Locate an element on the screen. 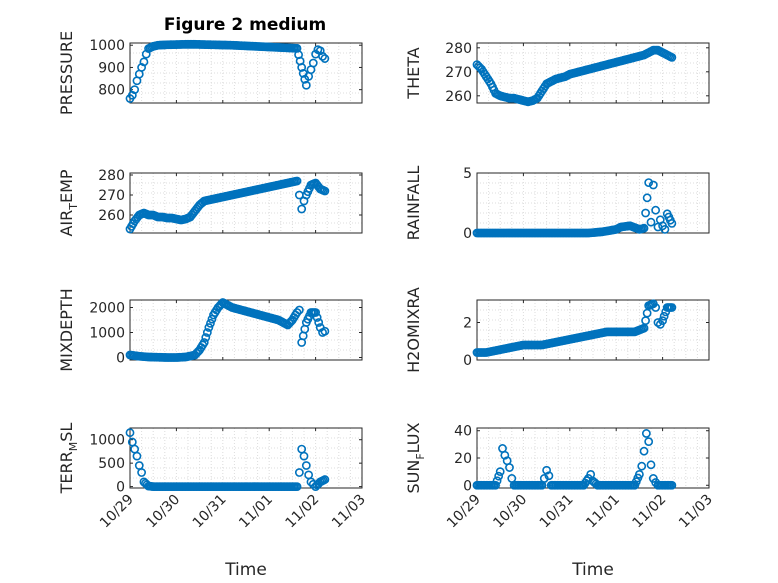 The width and height of the screenshot is (778, 583). x-axis-label: Time is located at coordinates (592, 570).